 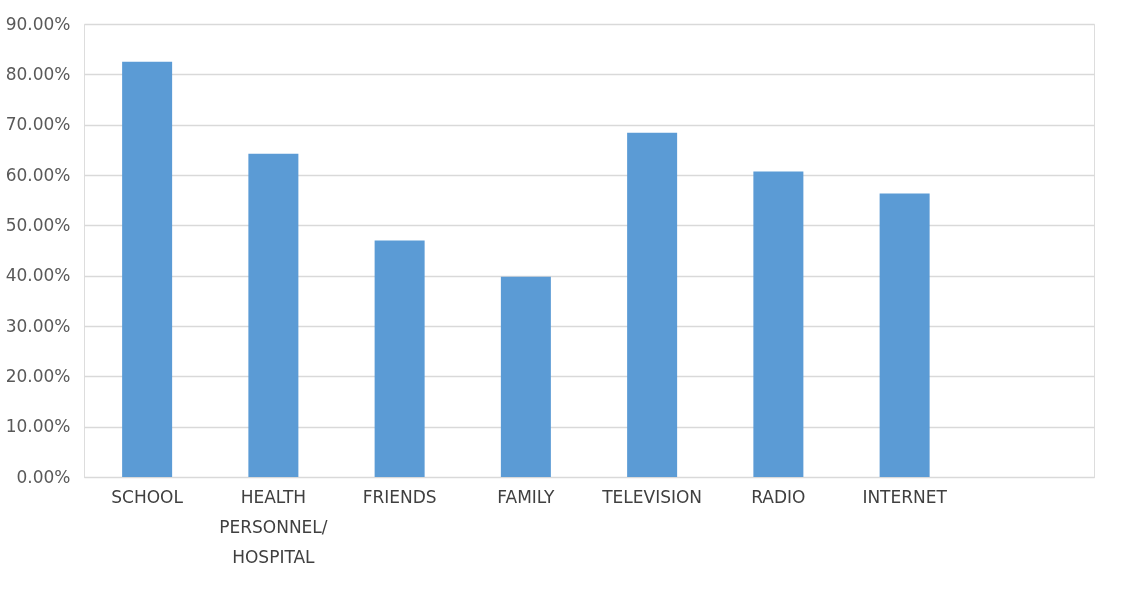 What do you see at coordinates (526, 496) in the screenshot?
I see `x-tick-label: FAMILY` at bounding box center [526, 496].